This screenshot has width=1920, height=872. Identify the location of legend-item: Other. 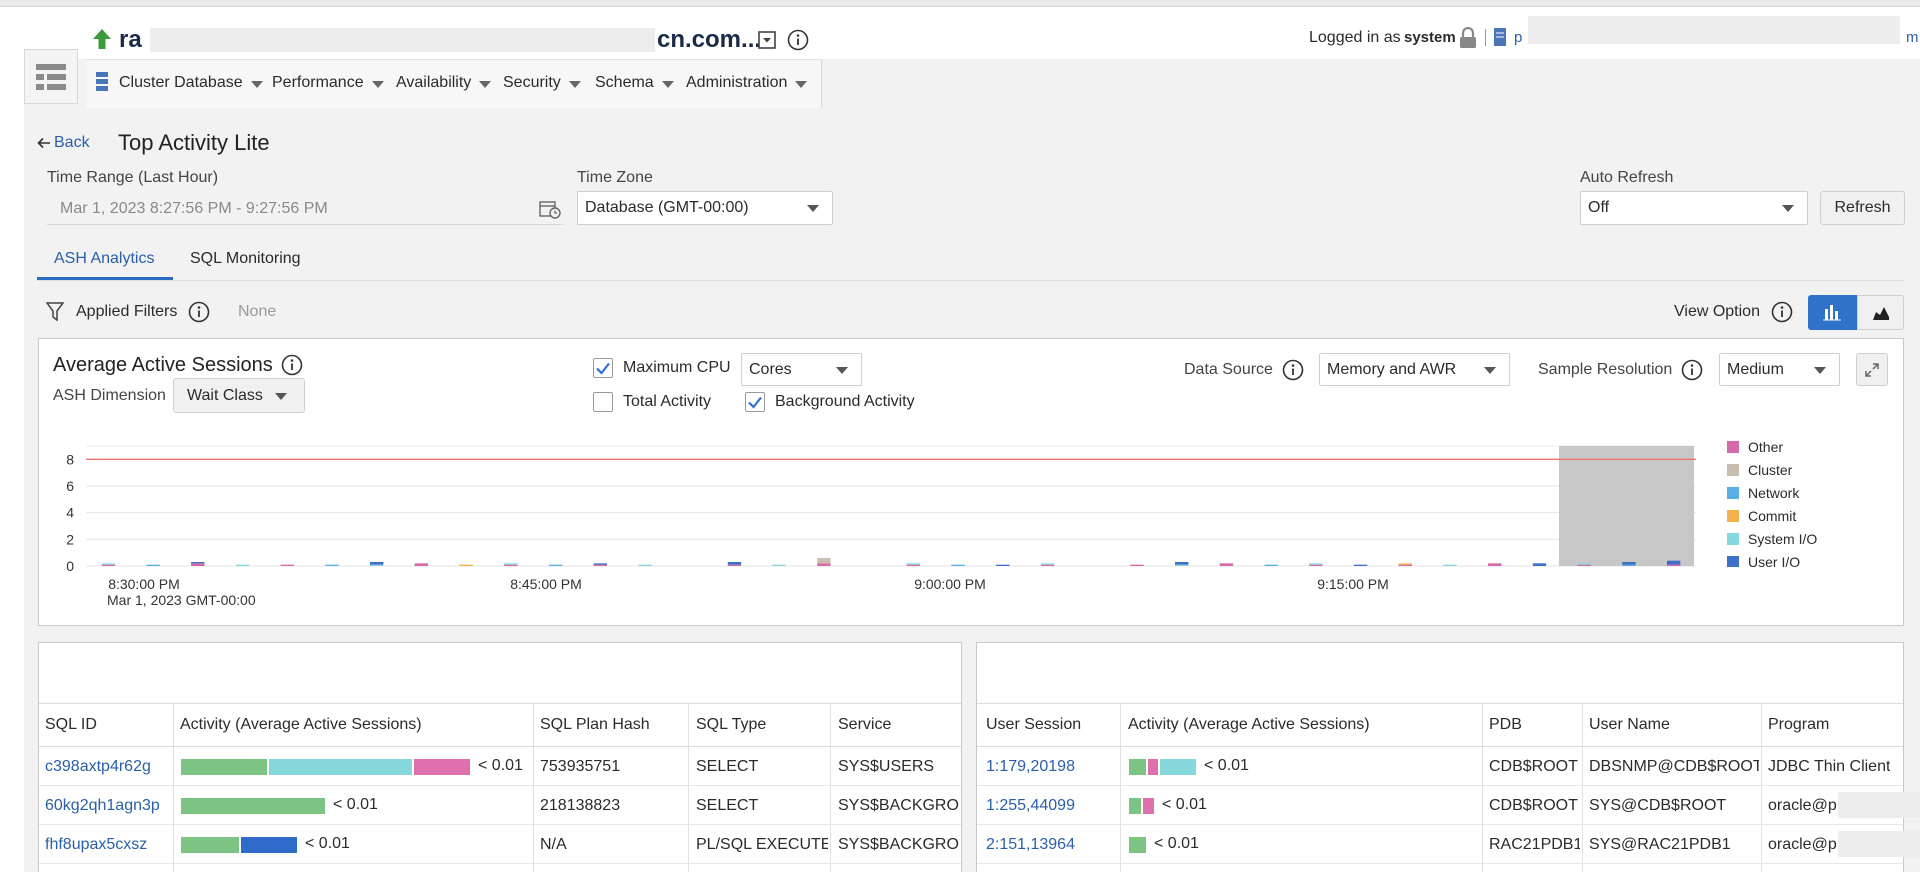
(1797, 447).